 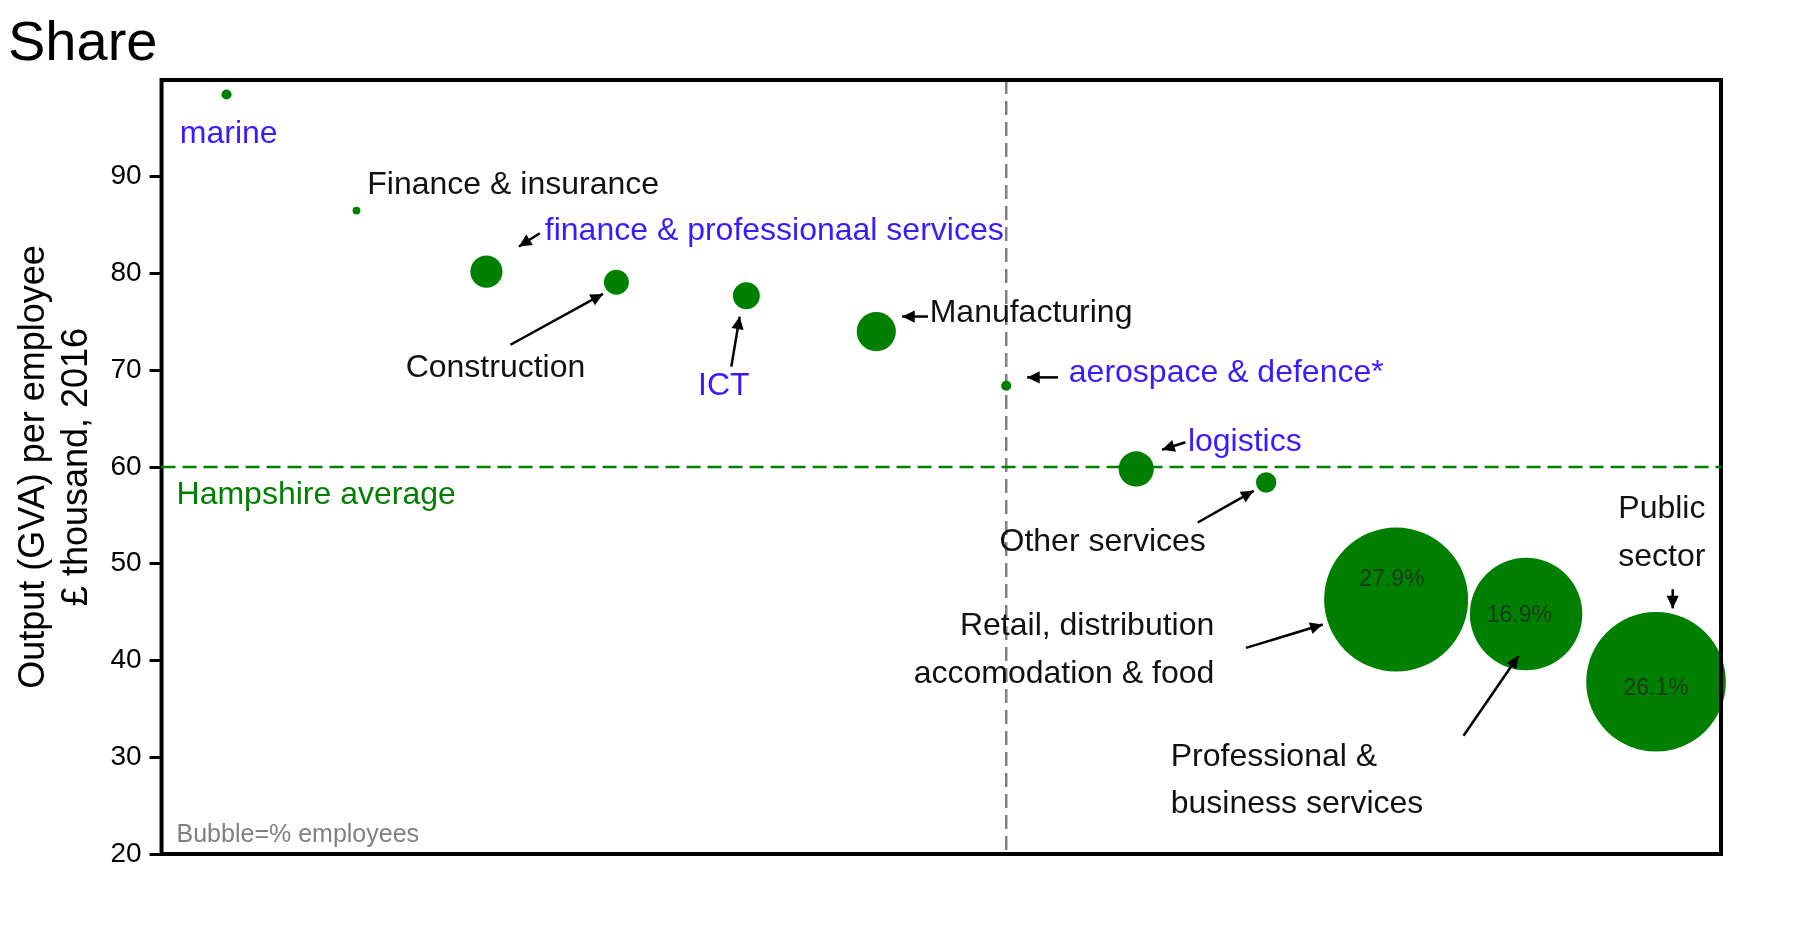 What do you see at coordinates (228, 132) in the screenshot?
I see `annotation: marine` at bounding box center [228, 132].